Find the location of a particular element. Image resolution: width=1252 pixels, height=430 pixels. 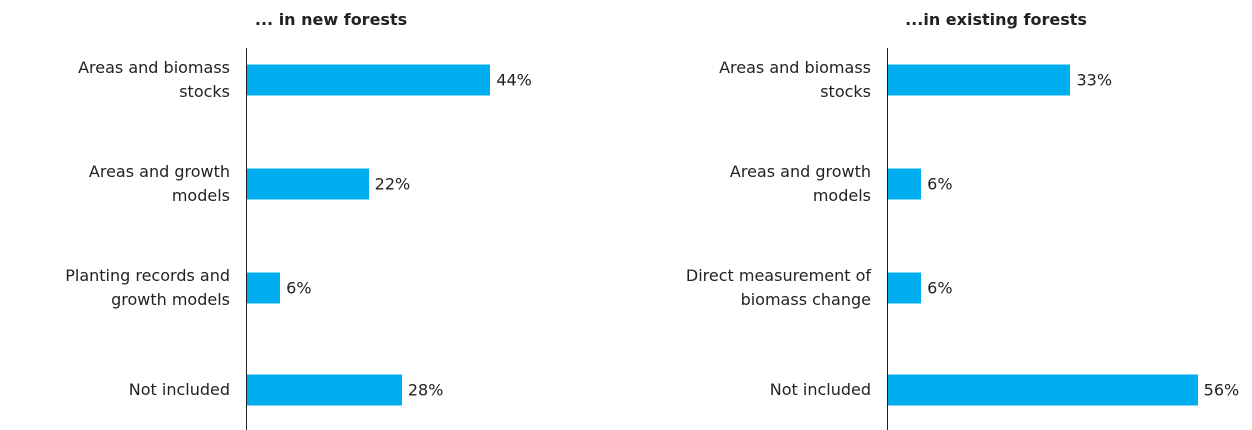

value-label: 28% is located at coordinates (425, 390).